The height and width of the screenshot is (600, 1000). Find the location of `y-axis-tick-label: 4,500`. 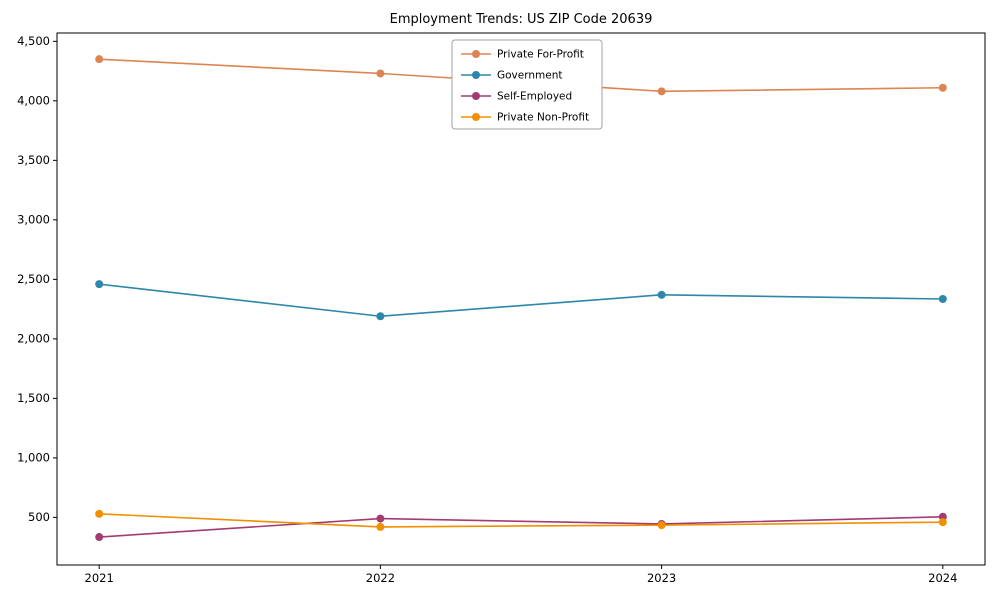

y-axis-tick-label: 4,500 is located at coordinates (33, 41).